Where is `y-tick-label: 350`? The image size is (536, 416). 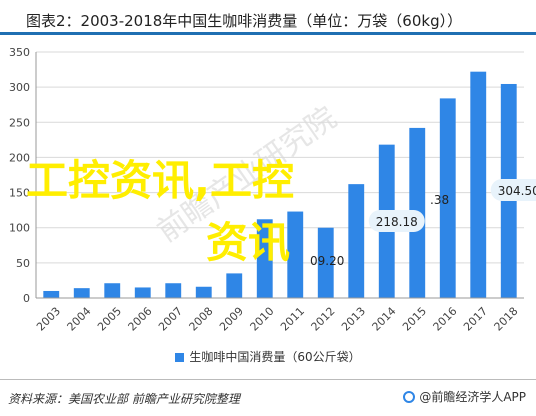 y-tick-label: 350 is located at coordinates (19, 52).